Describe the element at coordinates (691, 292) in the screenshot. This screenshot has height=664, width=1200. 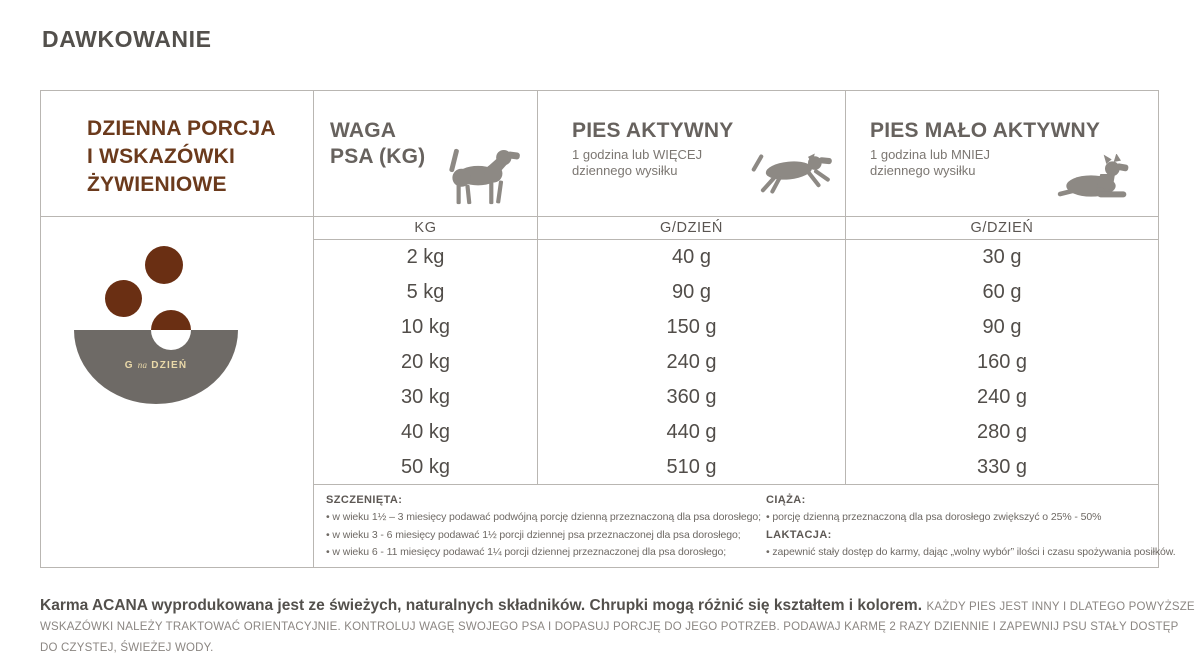
I see `active-portion-value: 90 g` at that location.